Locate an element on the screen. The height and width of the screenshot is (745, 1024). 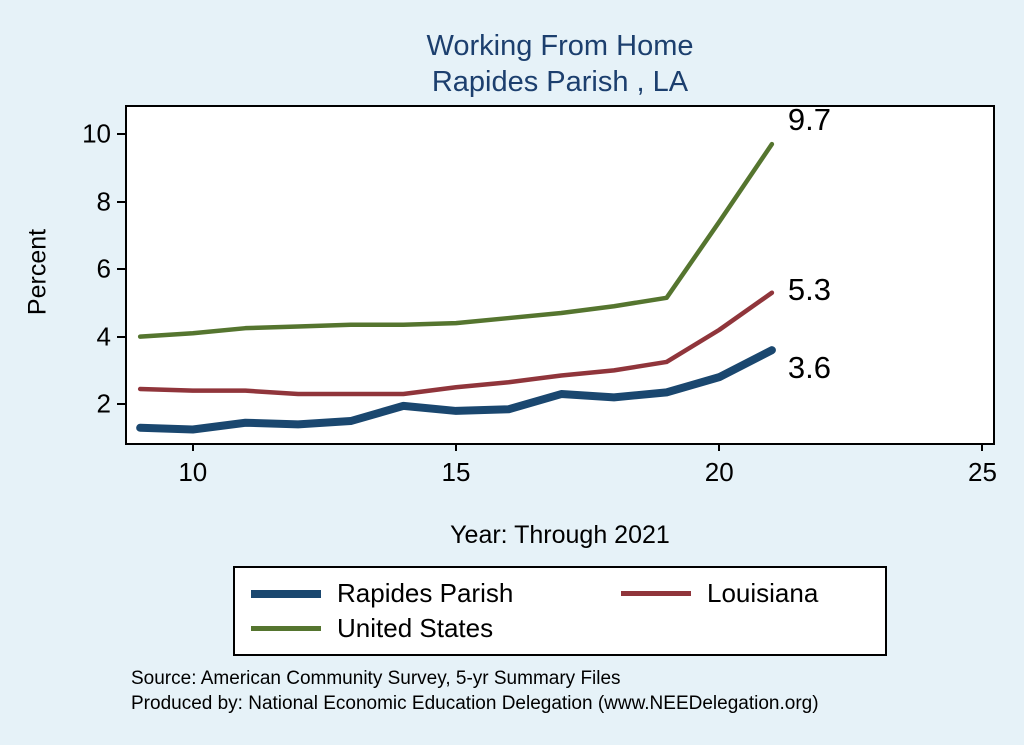
legend: Rapides Parish Louisiana United States is located at coordinates (560, 611).